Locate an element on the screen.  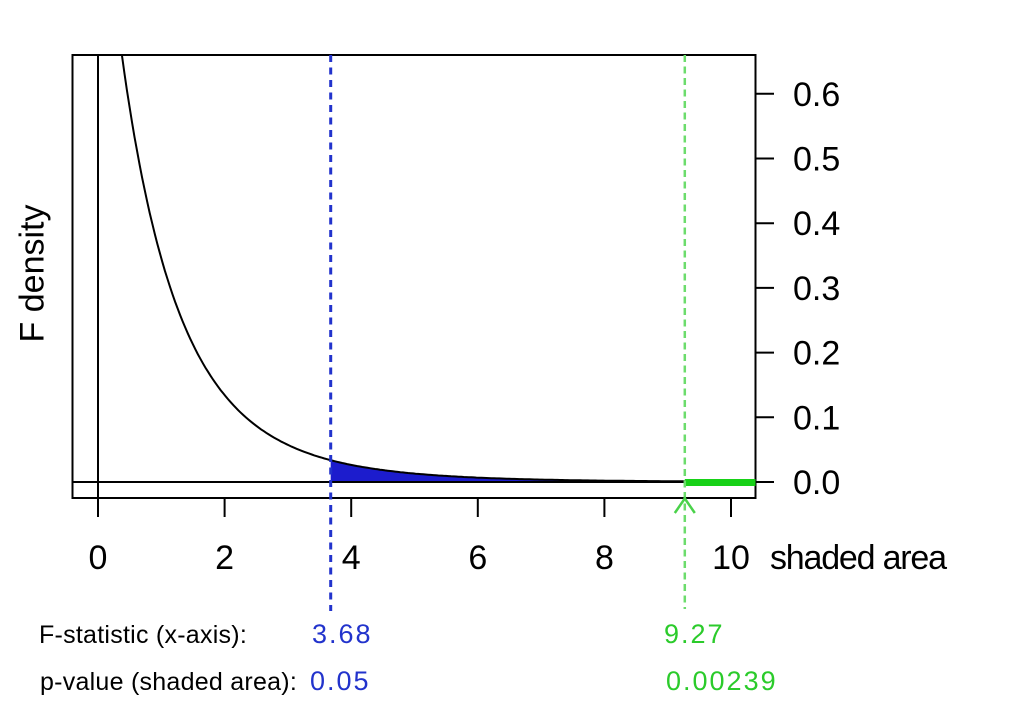
svg-text: 0.1 is located at coordinates (816, 418).